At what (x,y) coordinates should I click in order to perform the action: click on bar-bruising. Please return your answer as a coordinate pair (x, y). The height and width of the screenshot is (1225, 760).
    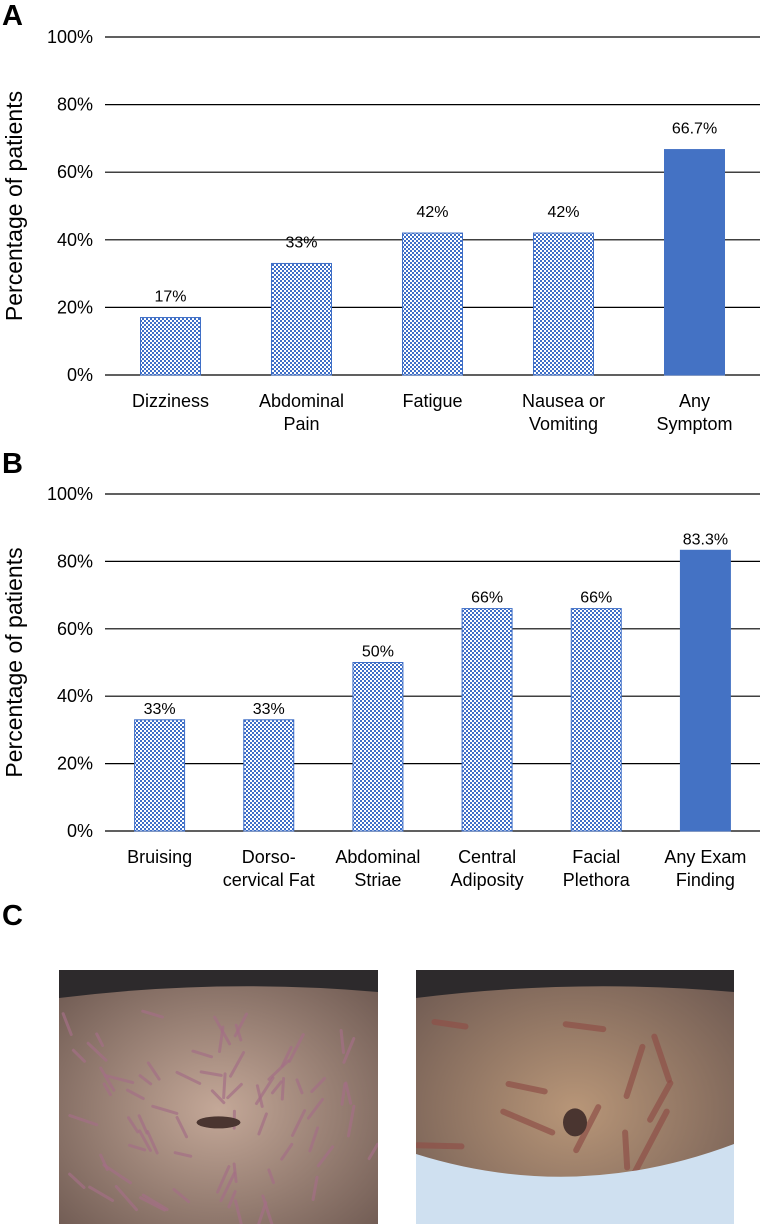
    Looking at the image, I should click on (160, 775).